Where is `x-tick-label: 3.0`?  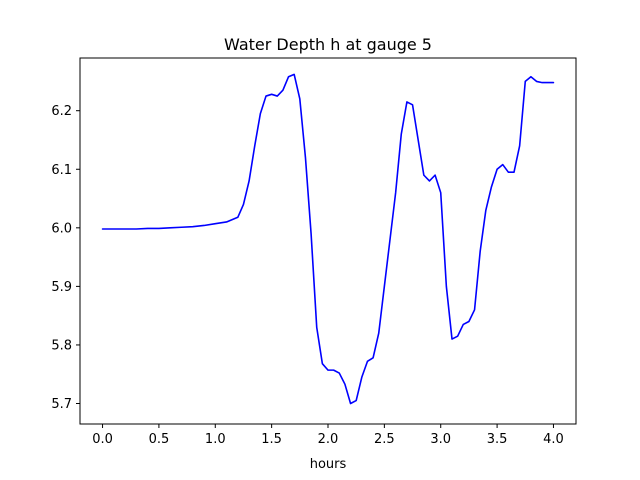 x-tick-label: 3.0 is located at coordinates (440, 439).